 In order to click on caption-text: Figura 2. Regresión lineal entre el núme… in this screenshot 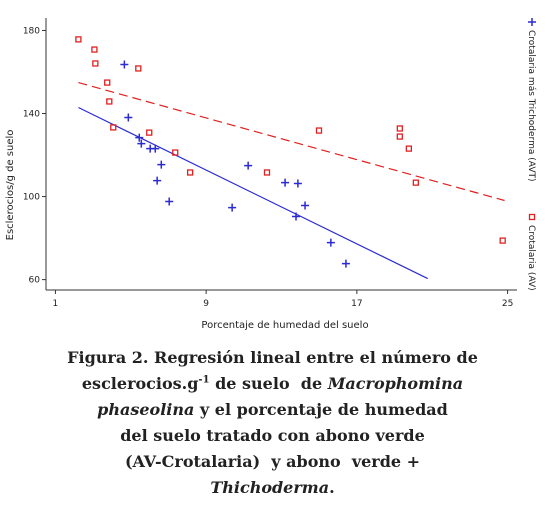, I will do `click(272, 357)`.